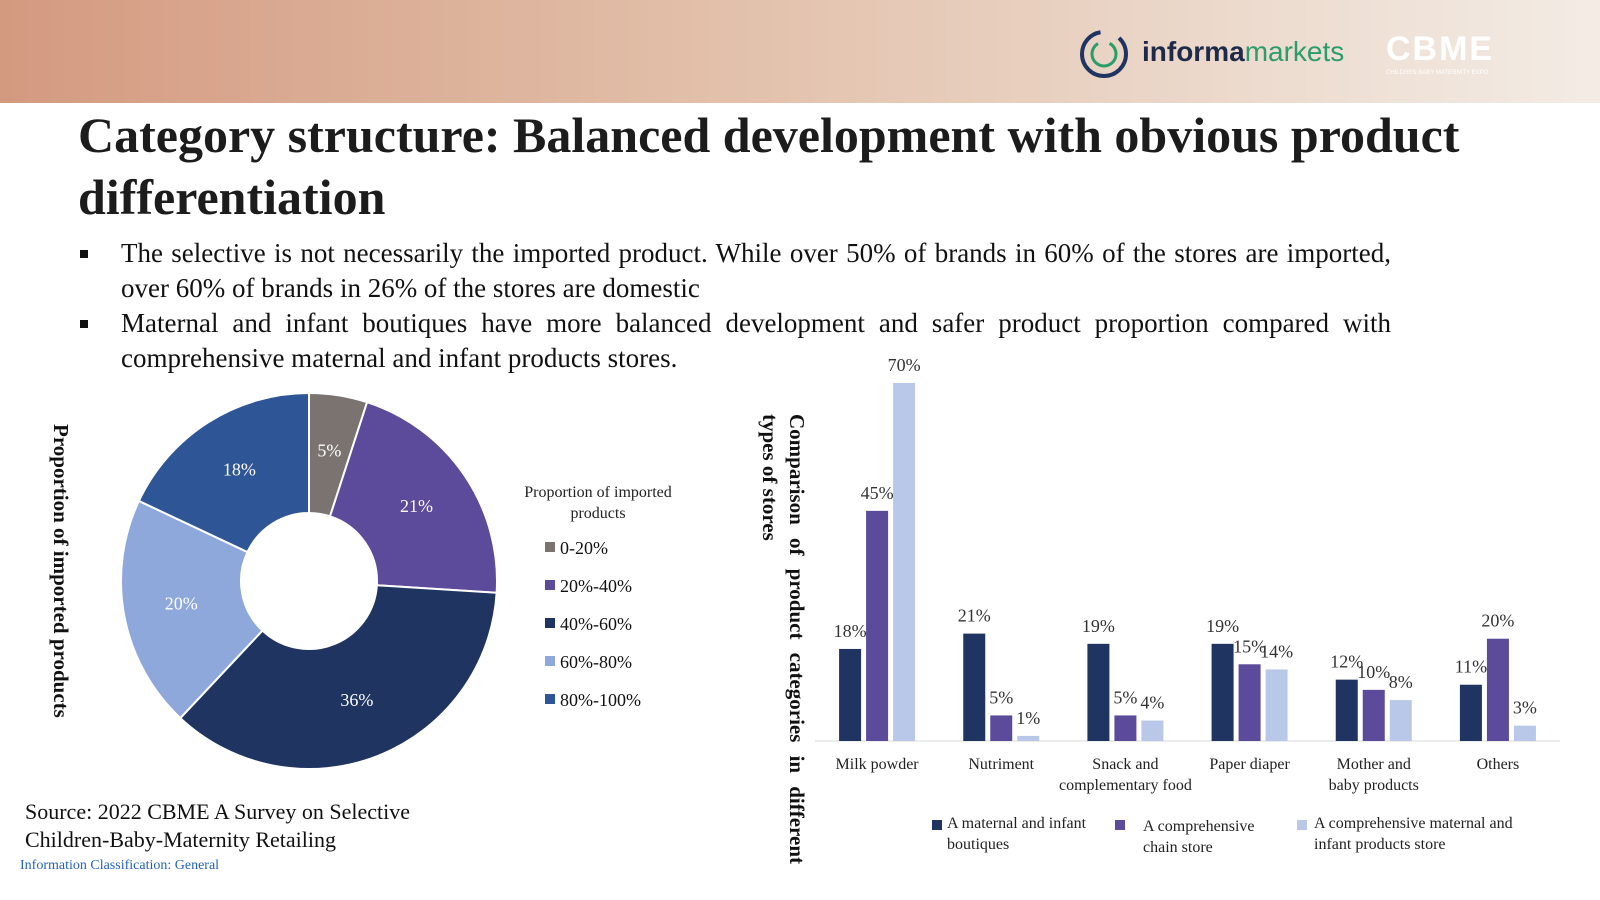  Describe the element at coordinates (181, 603) in the screenshot. I see `slice-label: 20%` at that location.